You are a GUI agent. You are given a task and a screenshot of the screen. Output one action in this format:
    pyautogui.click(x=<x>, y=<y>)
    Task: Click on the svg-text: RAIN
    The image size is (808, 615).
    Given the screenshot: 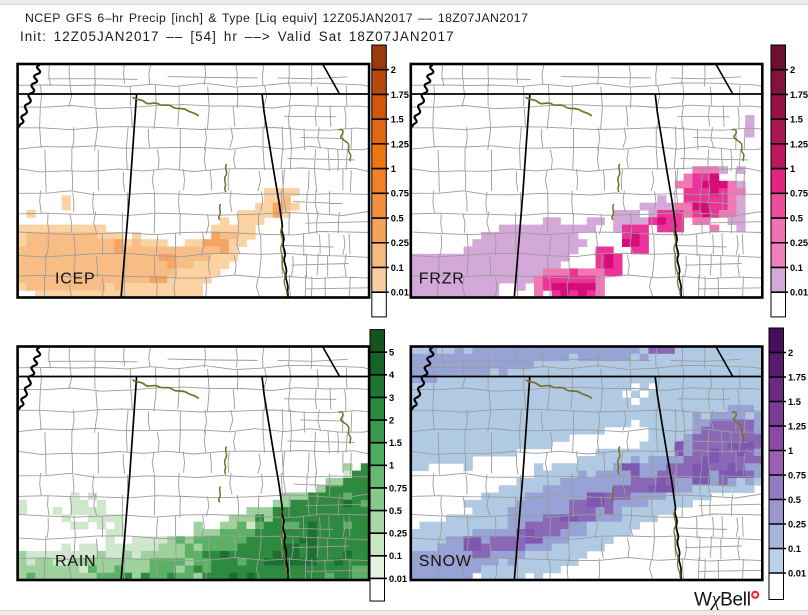 What is the action you would take?
    pyautogui.click(x=75, y=561)
    